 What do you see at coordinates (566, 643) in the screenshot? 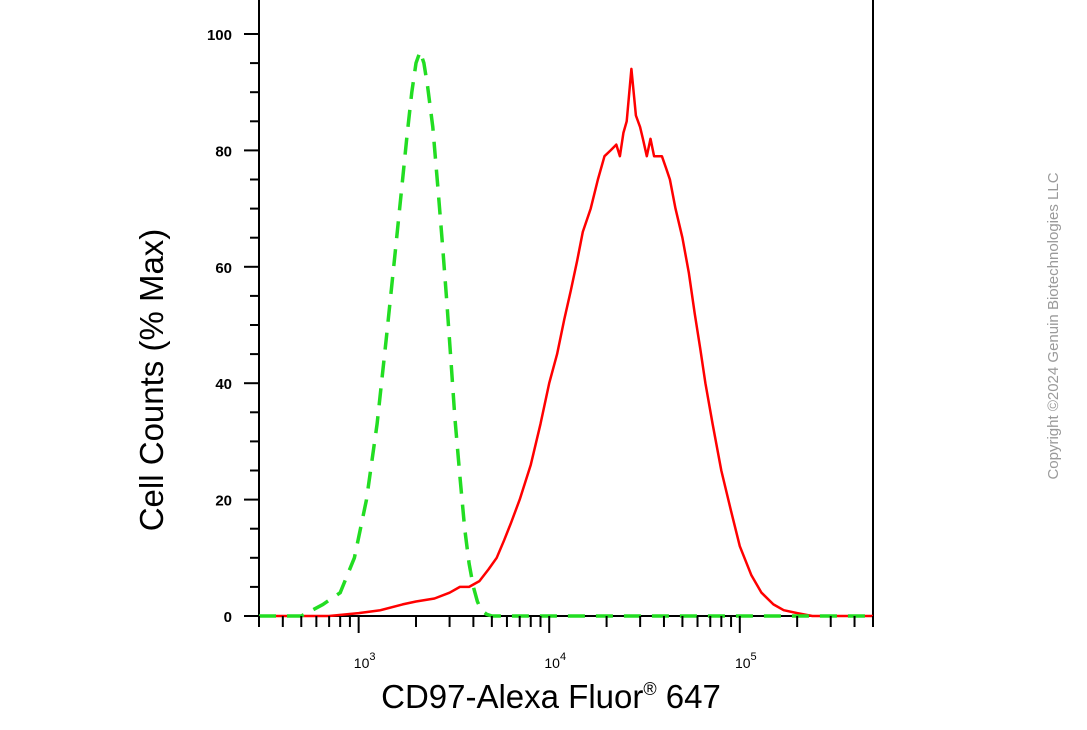
I see `x-axis: 10³ 10⁴ 10⁵` at bounding box center [566, 643].